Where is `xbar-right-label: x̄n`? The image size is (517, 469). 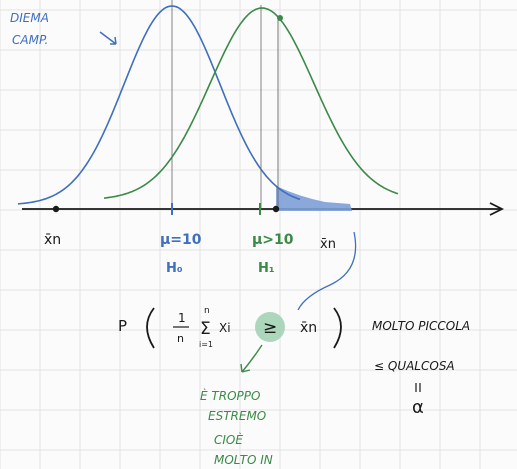 xbar-right-label: x̄n is located at coordinates (328, 244).